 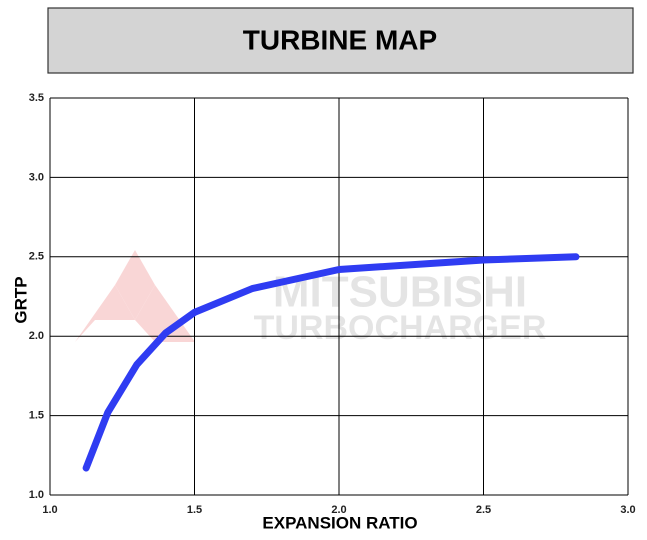 I want to click on y-tick-label: 1.0, so click(x=36, y=495).